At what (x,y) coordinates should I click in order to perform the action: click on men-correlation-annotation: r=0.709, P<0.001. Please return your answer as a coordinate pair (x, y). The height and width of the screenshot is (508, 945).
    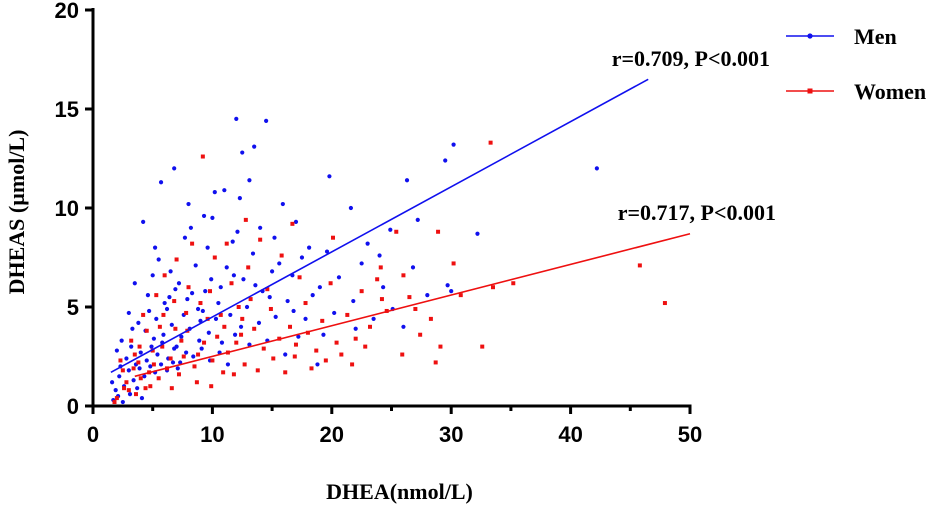
    Looking at the image, I should click on (691, 58).